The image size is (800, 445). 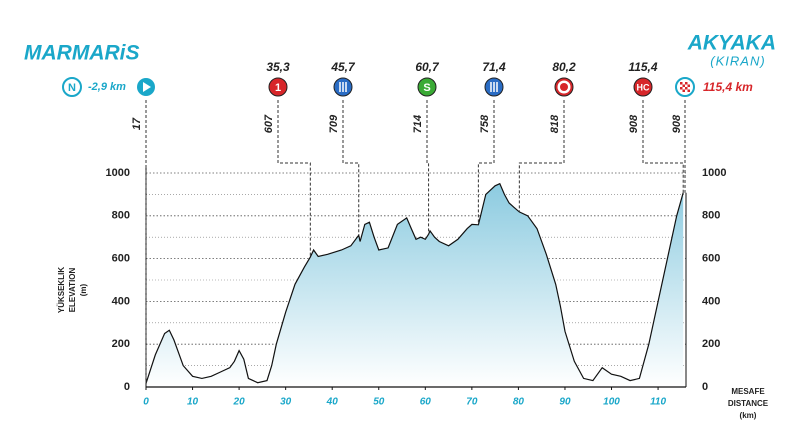 What do you see at coordinates (269, 123) in the screenshot?
I see `waypoint-elevation: 607` at bounding box center [269, 123].